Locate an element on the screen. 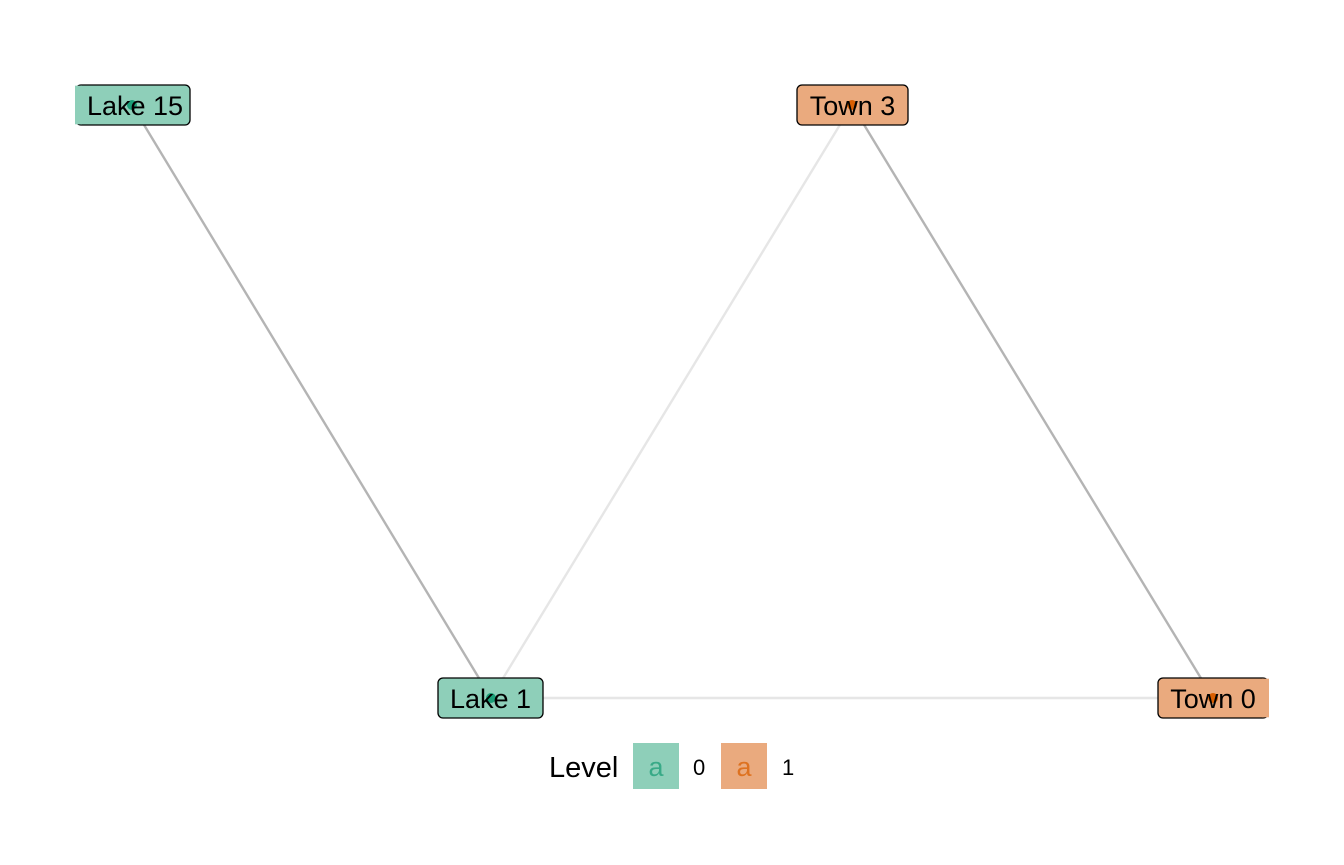 The width and height of the screenshot is (1344, 865). node-label-text: Lake 15 is located at coordinates (135, 106).